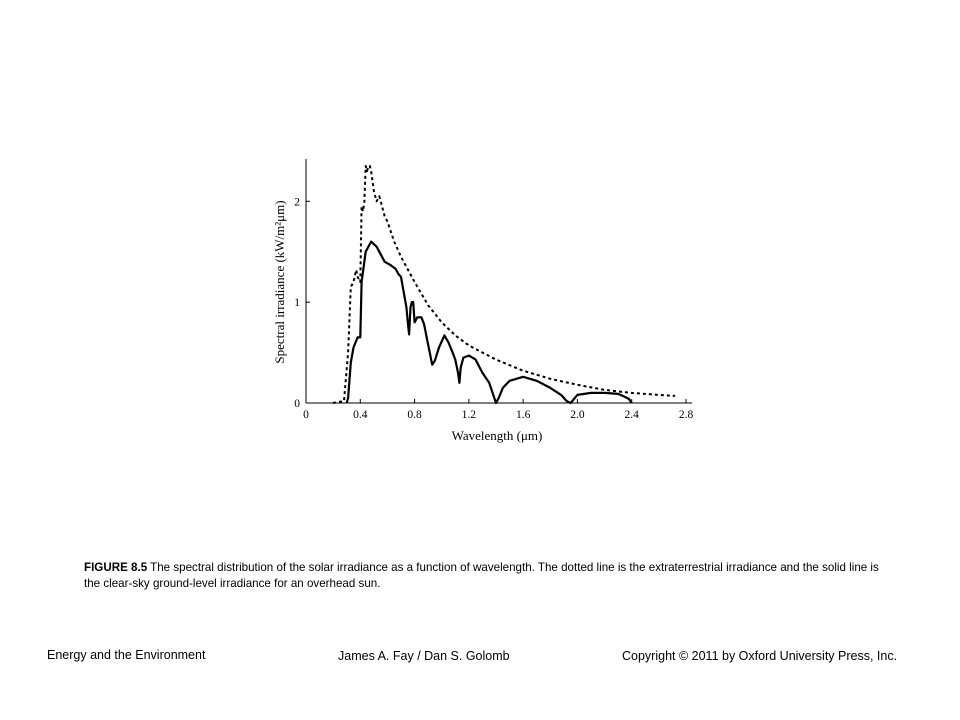 This screenshot has width=960, height=720. What do you see at coordinates (577, 415) in the screenshot?
I see `x-tick-label: 2.0` at bounding box center [577, 415].